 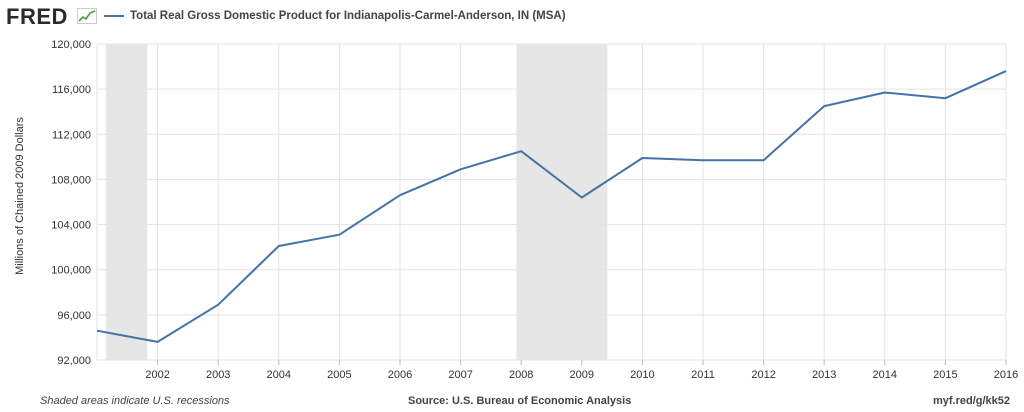 I want to click on y-tick-label: 108,000, so click(x=71, y=180).